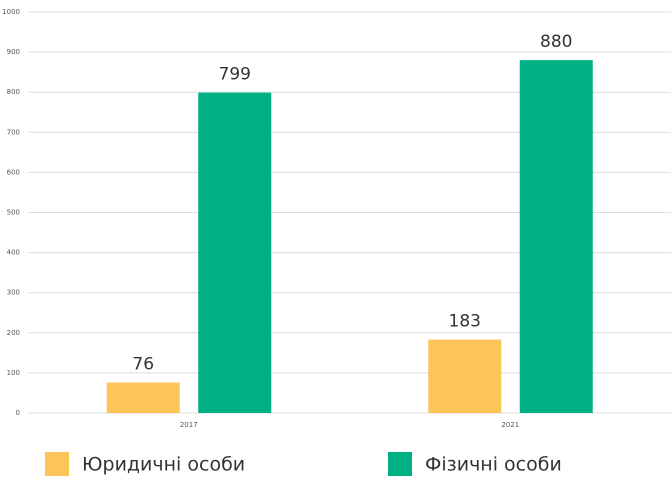 The width and height of the screenshot is (671, 479). What do you see at coordinates (493, 465) in the screenshot?
I see `legend-label: Фізичні особи` at bounding box center [493, 465].